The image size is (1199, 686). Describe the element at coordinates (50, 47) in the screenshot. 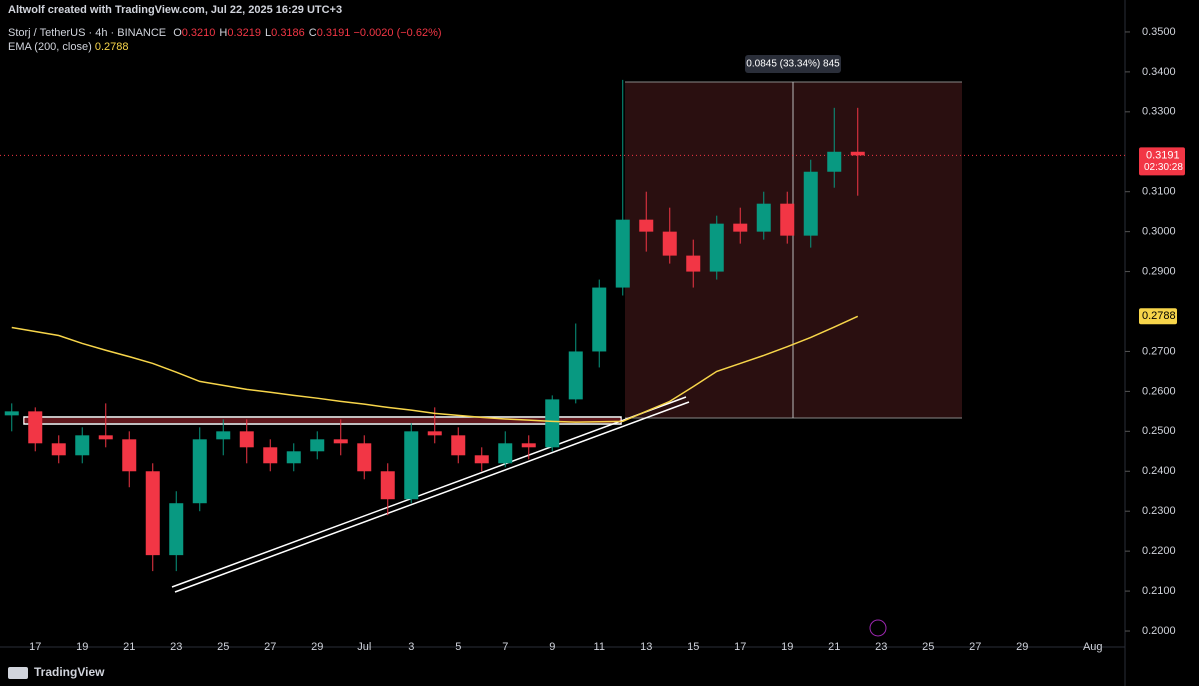

I see `ema-name: EMA (200, close)` at that location.